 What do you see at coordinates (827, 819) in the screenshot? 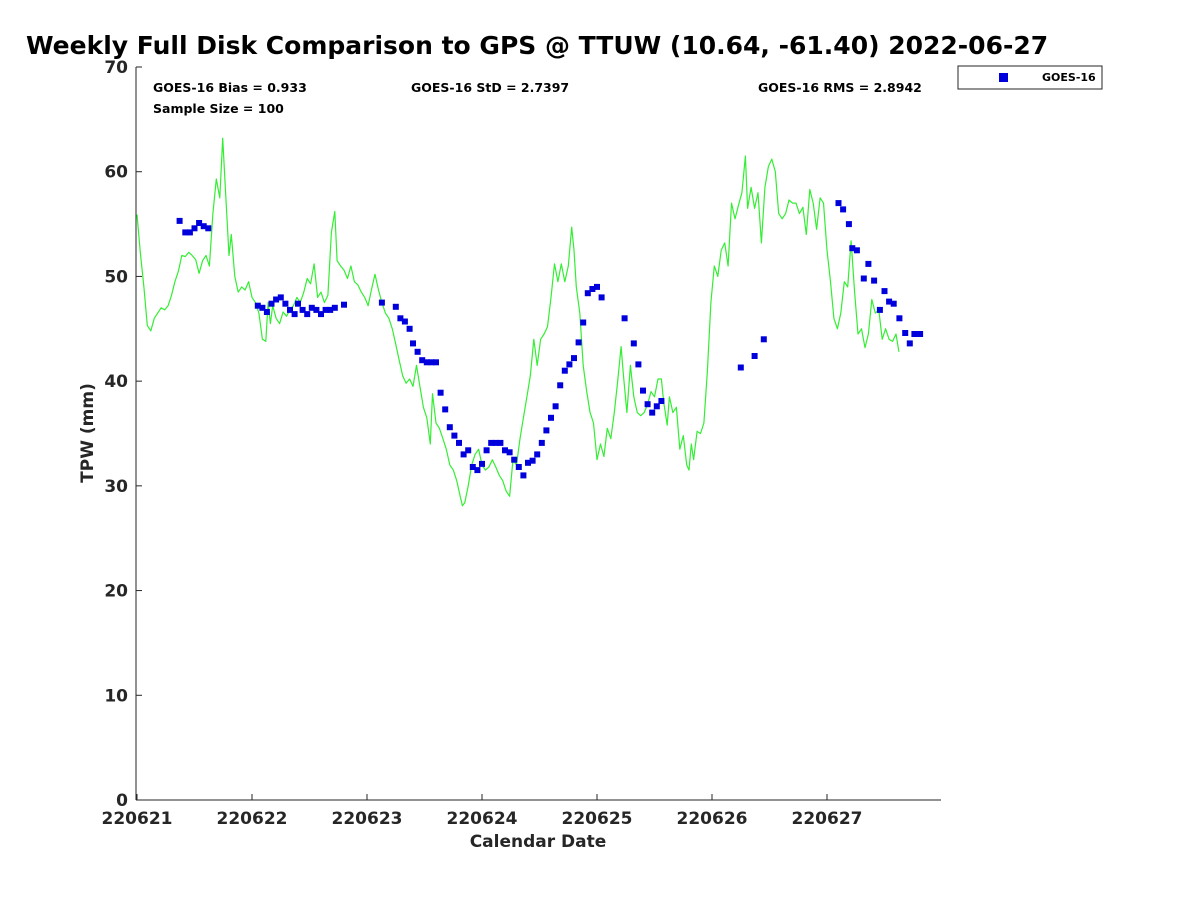
I see `x-tick-label: 220627` at bounding box center [827, 819].